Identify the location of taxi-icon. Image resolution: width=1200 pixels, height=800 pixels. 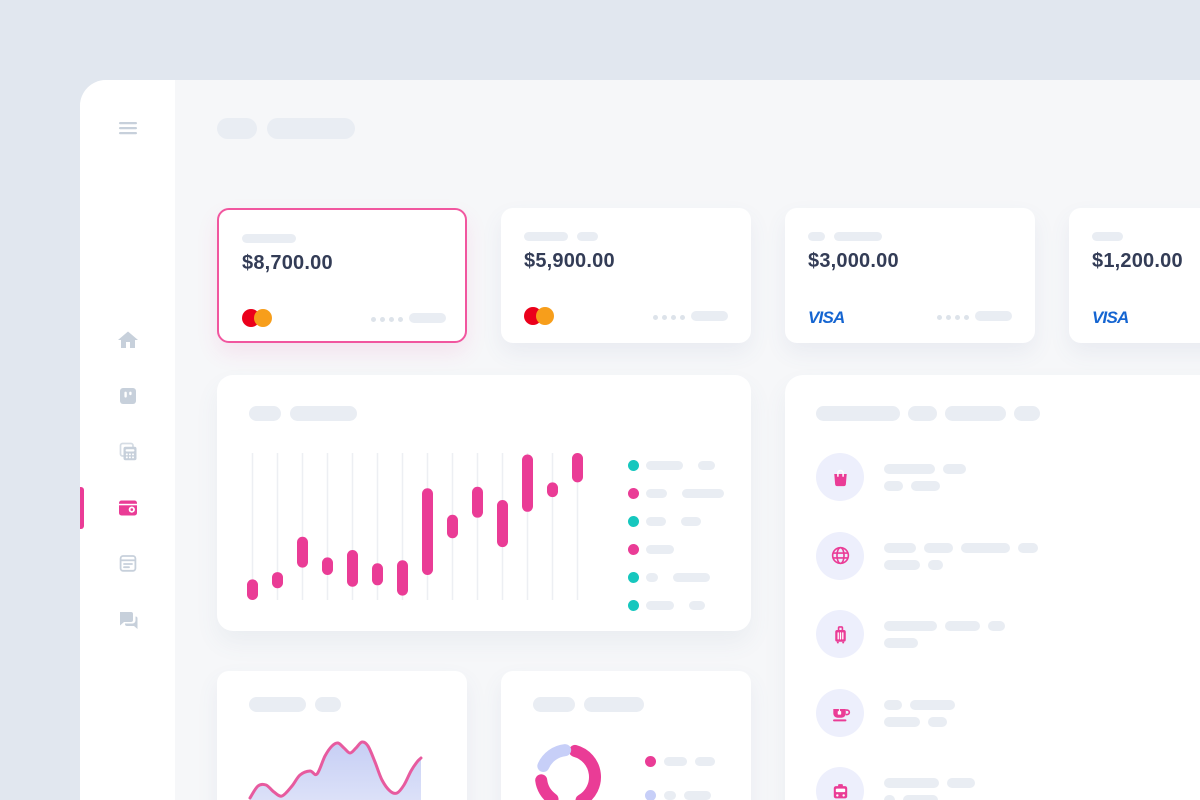
(840, 790).